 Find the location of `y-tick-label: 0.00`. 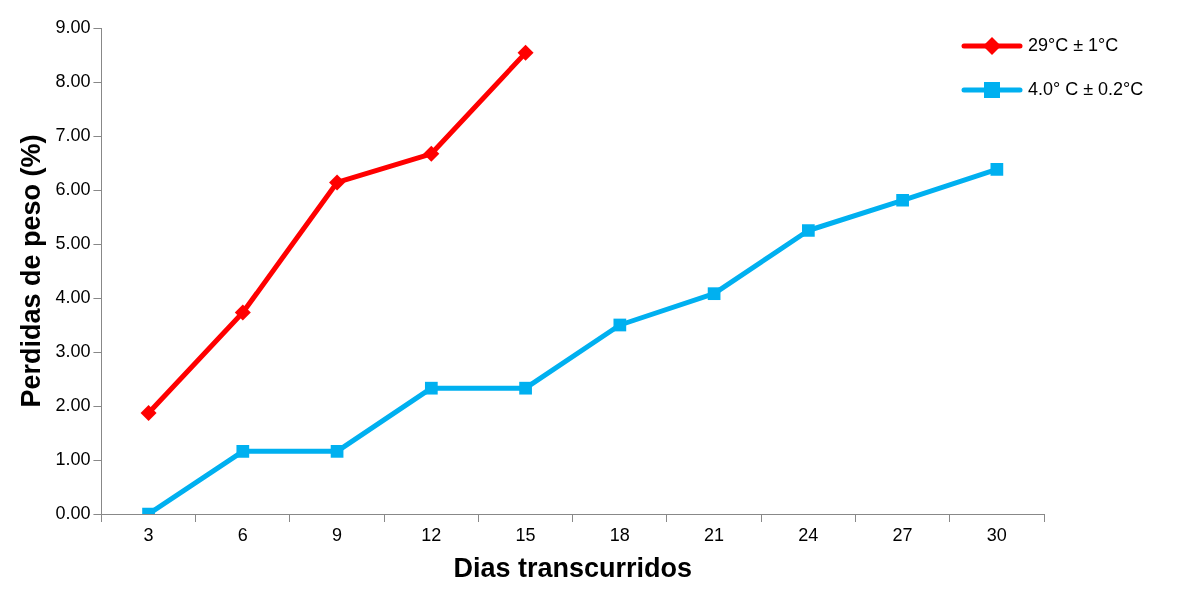

y-tick-label: 0.00 is located at coordinates (73, 512).